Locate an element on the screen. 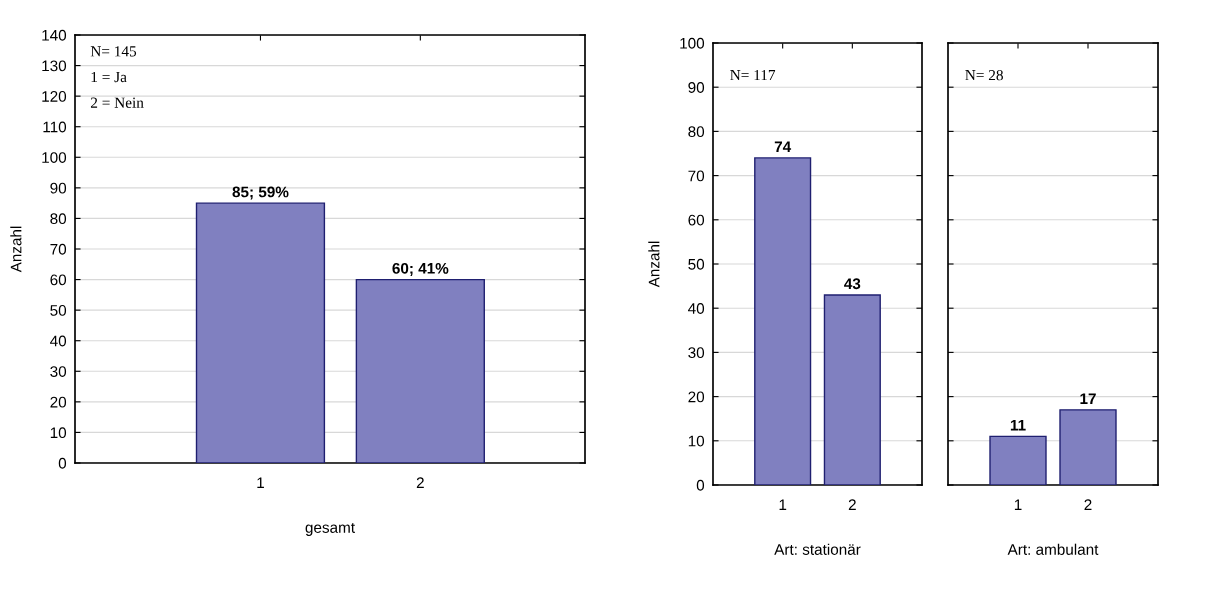  x-axis-title: Art: ambulant is located at coordinates (1053, 549).